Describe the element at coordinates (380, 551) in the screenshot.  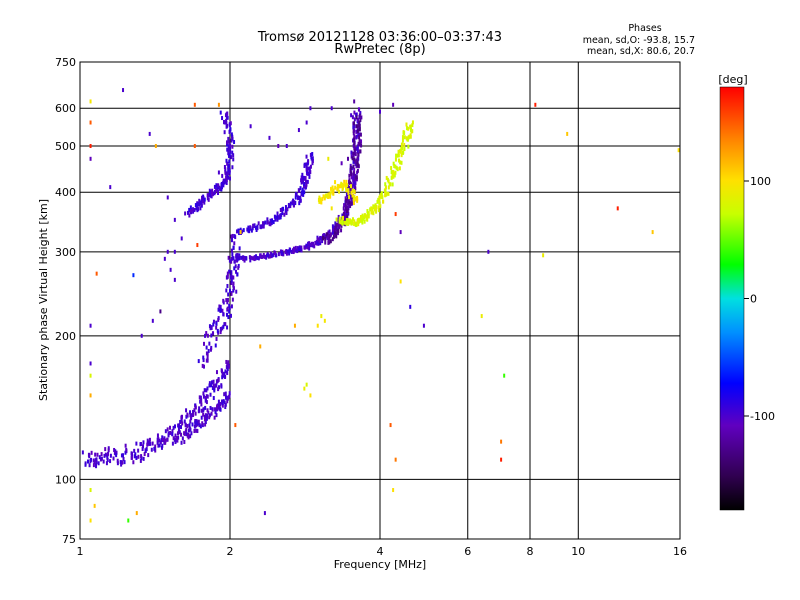
I see `x-tick-label: 4` at that location.